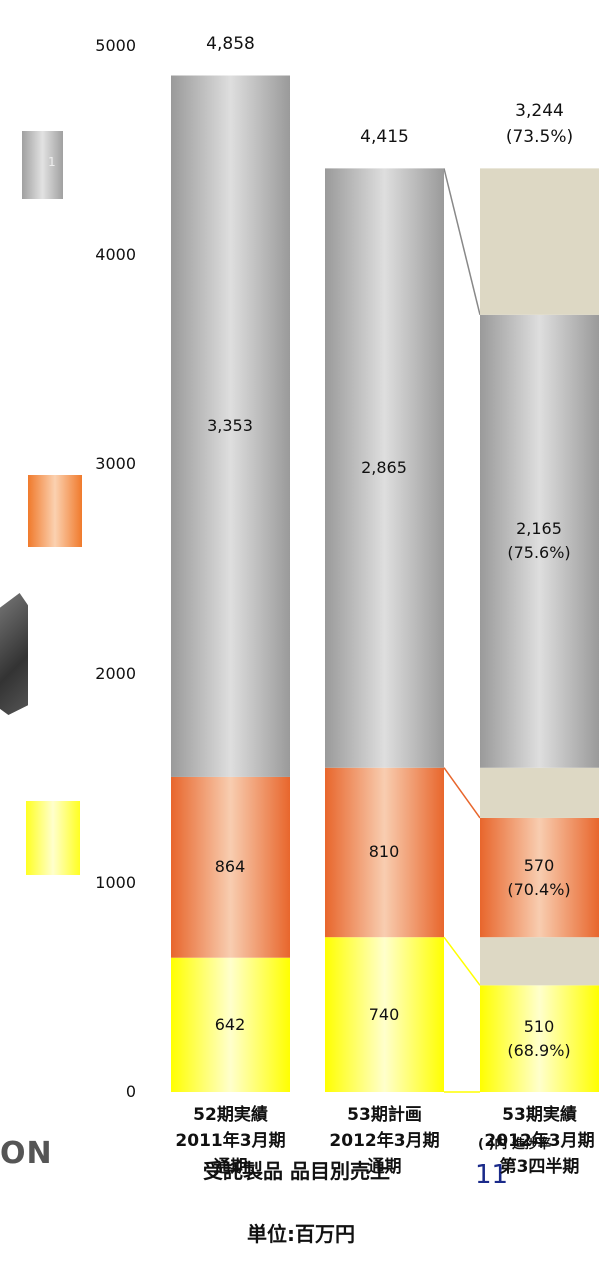 The width and height of the screenshot is (605, 1268). I want to click on y-tick-label: 3000, so click(115, 464).